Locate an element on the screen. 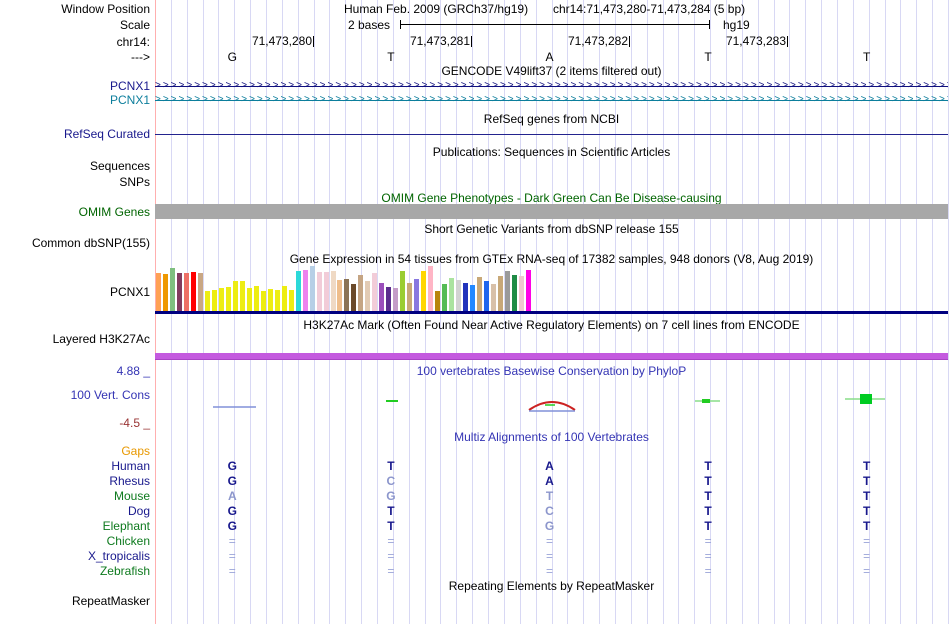 The image size is (950, 624). multiz-species-row: X_tropicalis = = = = = is located at coordinates (475, 556).